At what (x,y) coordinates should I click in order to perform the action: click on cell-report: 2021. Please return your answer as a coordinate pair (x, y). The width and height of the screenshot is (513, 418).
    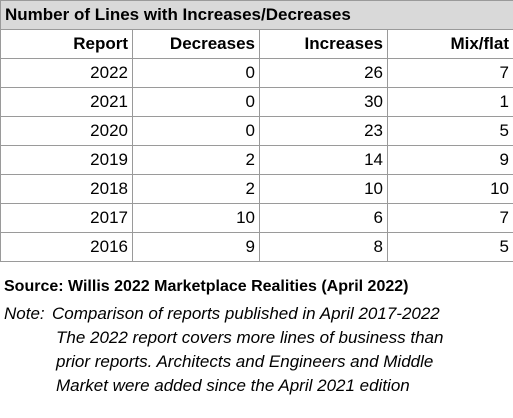
    Looking at the image, I should click on (66, 102).